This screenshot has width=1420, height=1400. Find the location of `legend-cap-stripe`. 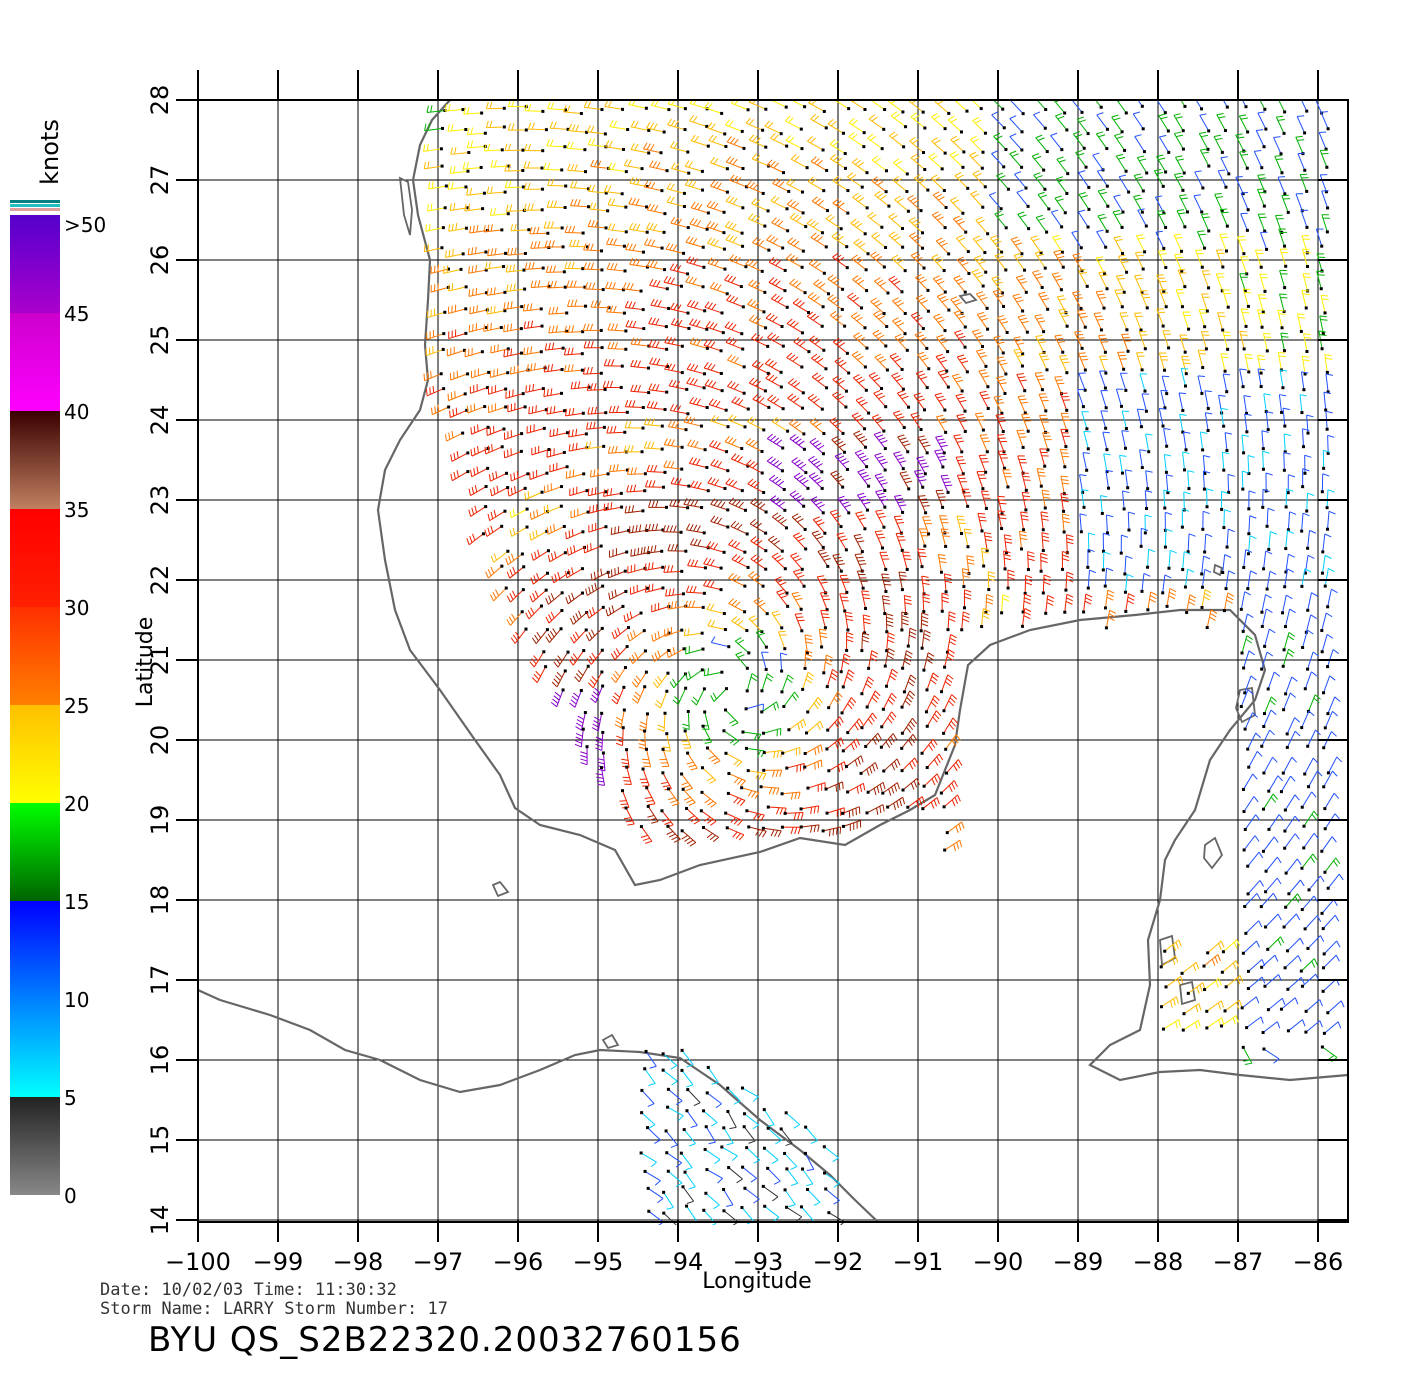

legend-cap-stripe is located at coordinates (35, 205).